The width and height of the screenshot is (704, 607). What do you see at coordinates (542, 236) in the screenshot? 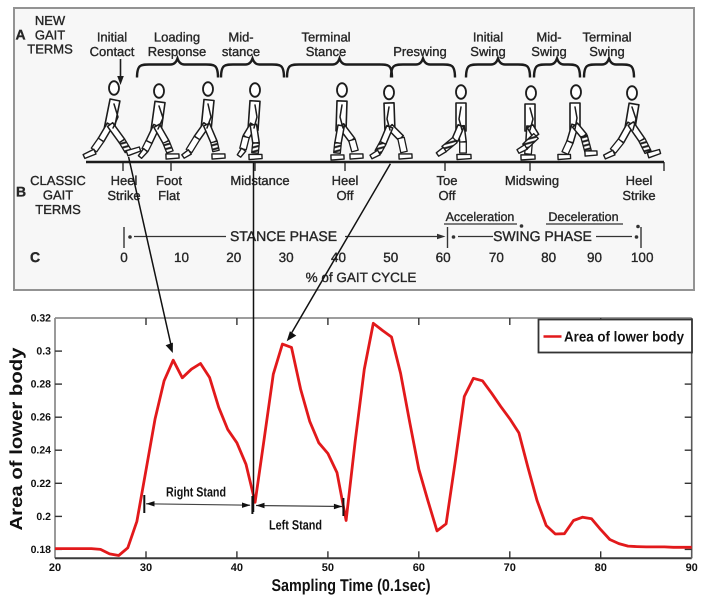
I see `svg-text: SWING PHASE` at bounding box center [542, 236].